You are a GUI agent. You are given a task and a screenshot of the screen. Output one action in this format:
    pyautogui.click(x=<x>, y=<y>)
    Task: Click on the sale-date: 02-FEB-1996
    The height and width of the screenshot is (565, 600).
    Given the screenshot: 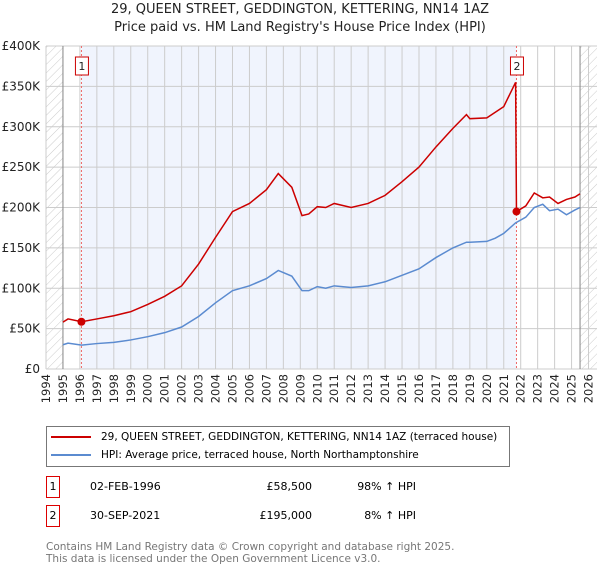 What is the action you would take?
    pyautogui.click(x=125, y=486)
    